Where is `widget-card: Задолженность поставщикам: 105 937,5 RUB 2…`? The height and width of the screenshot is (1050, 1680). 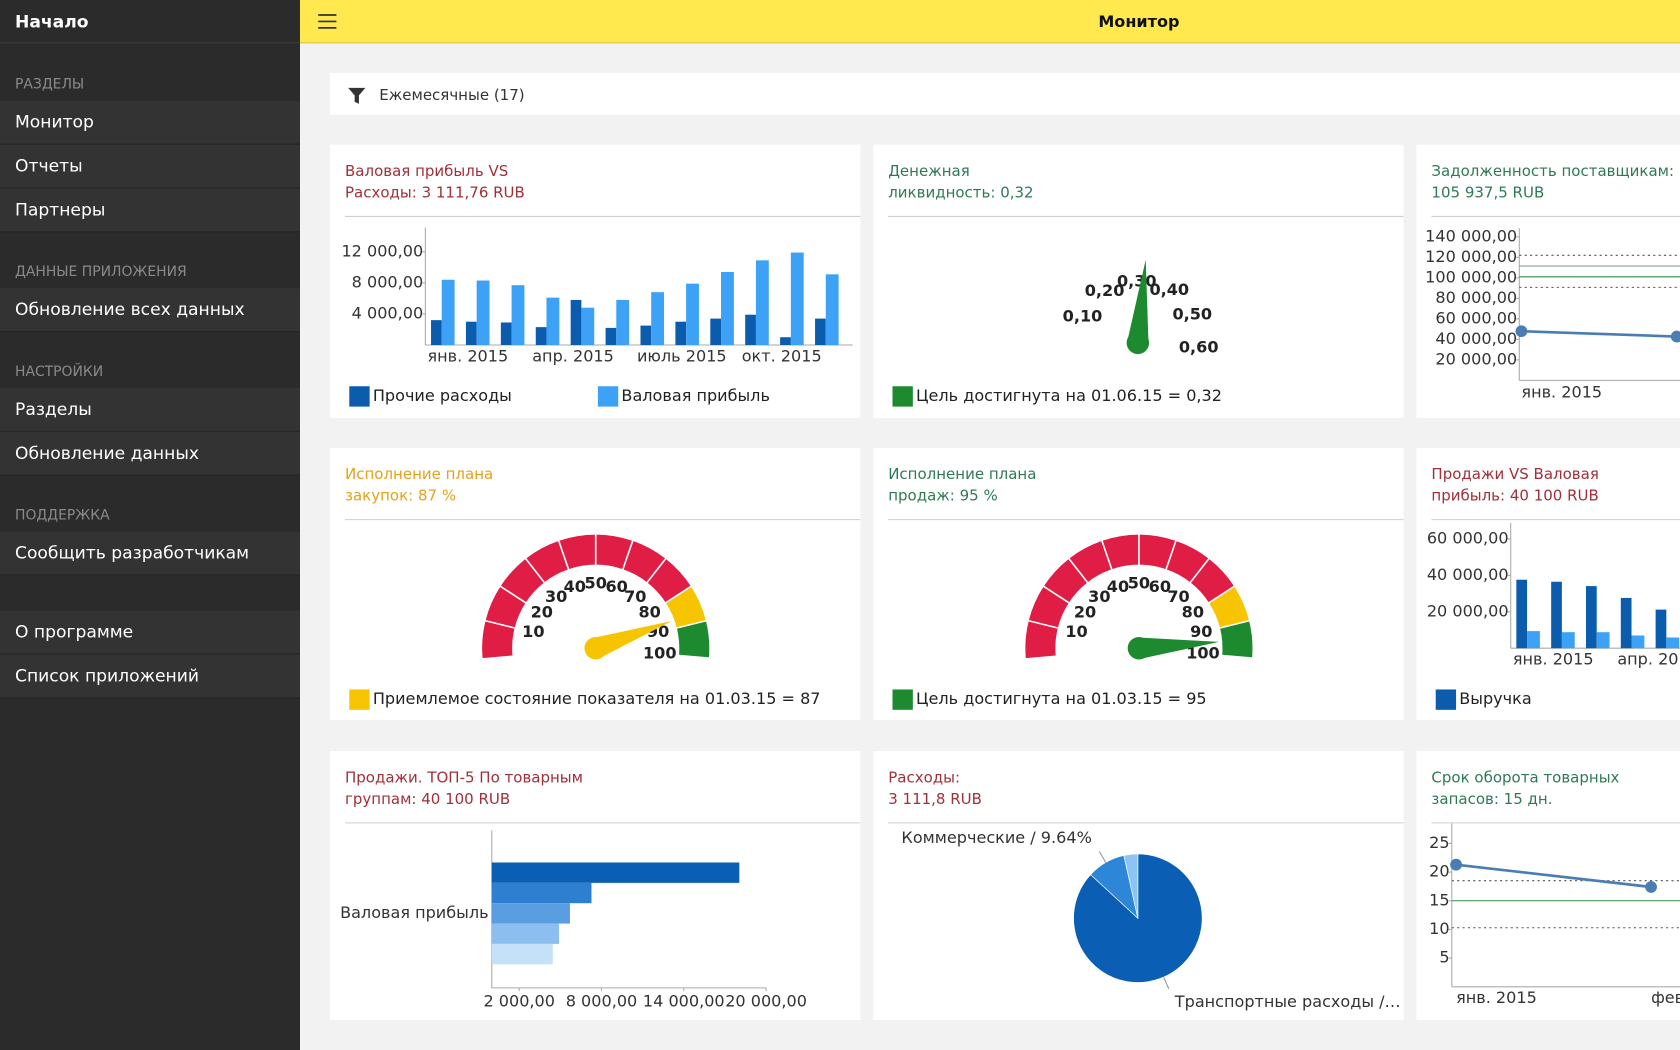
widget-card: Задолженность поставщикам: 105 937,5 RUB 2… is located at coordinates (1548, 281).